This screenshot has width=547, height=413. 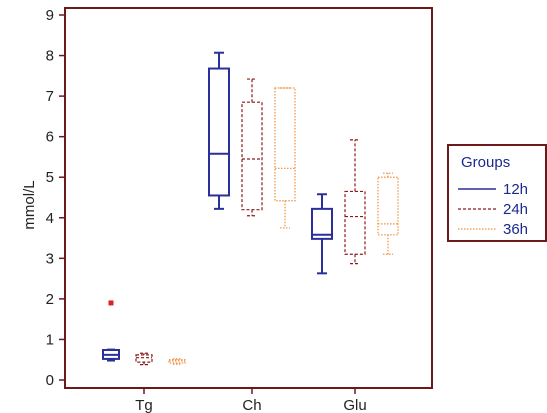 What do you see at coordinates (50, 96) in the screenshot?
I see `y-tick-label: 7` at bounding box center [50, 96].